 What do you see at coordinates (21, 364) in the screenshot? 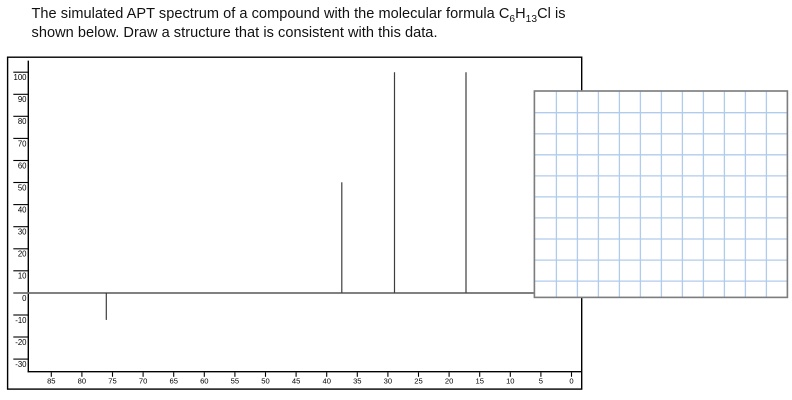
I see `svg-text: -30` at bounding box center [21, 364].